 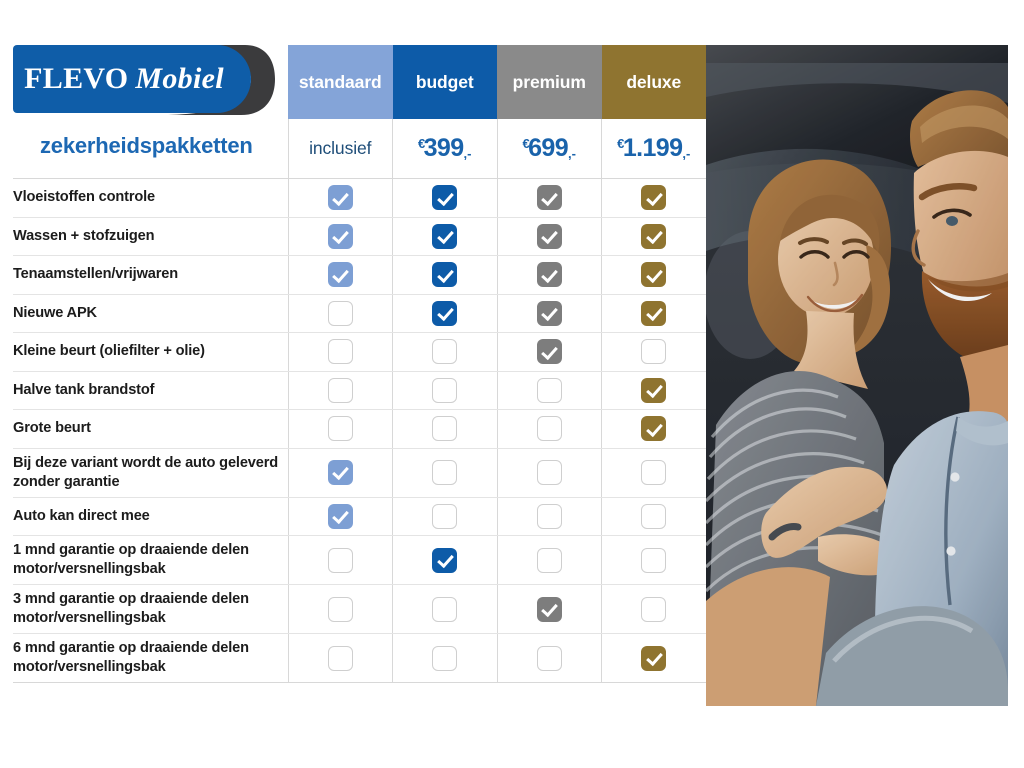 I want to click on column-header-standaard: standaard, so click(x=340, y=82).